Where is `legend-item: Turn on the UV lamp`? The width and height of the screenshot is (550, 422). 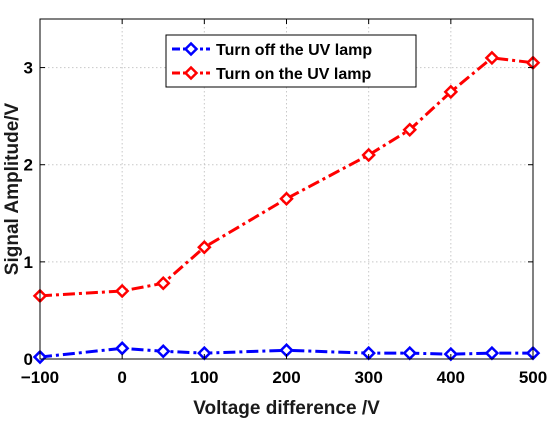 legend-item: Turn on the UV lamp is located at coordinates (271, 74).